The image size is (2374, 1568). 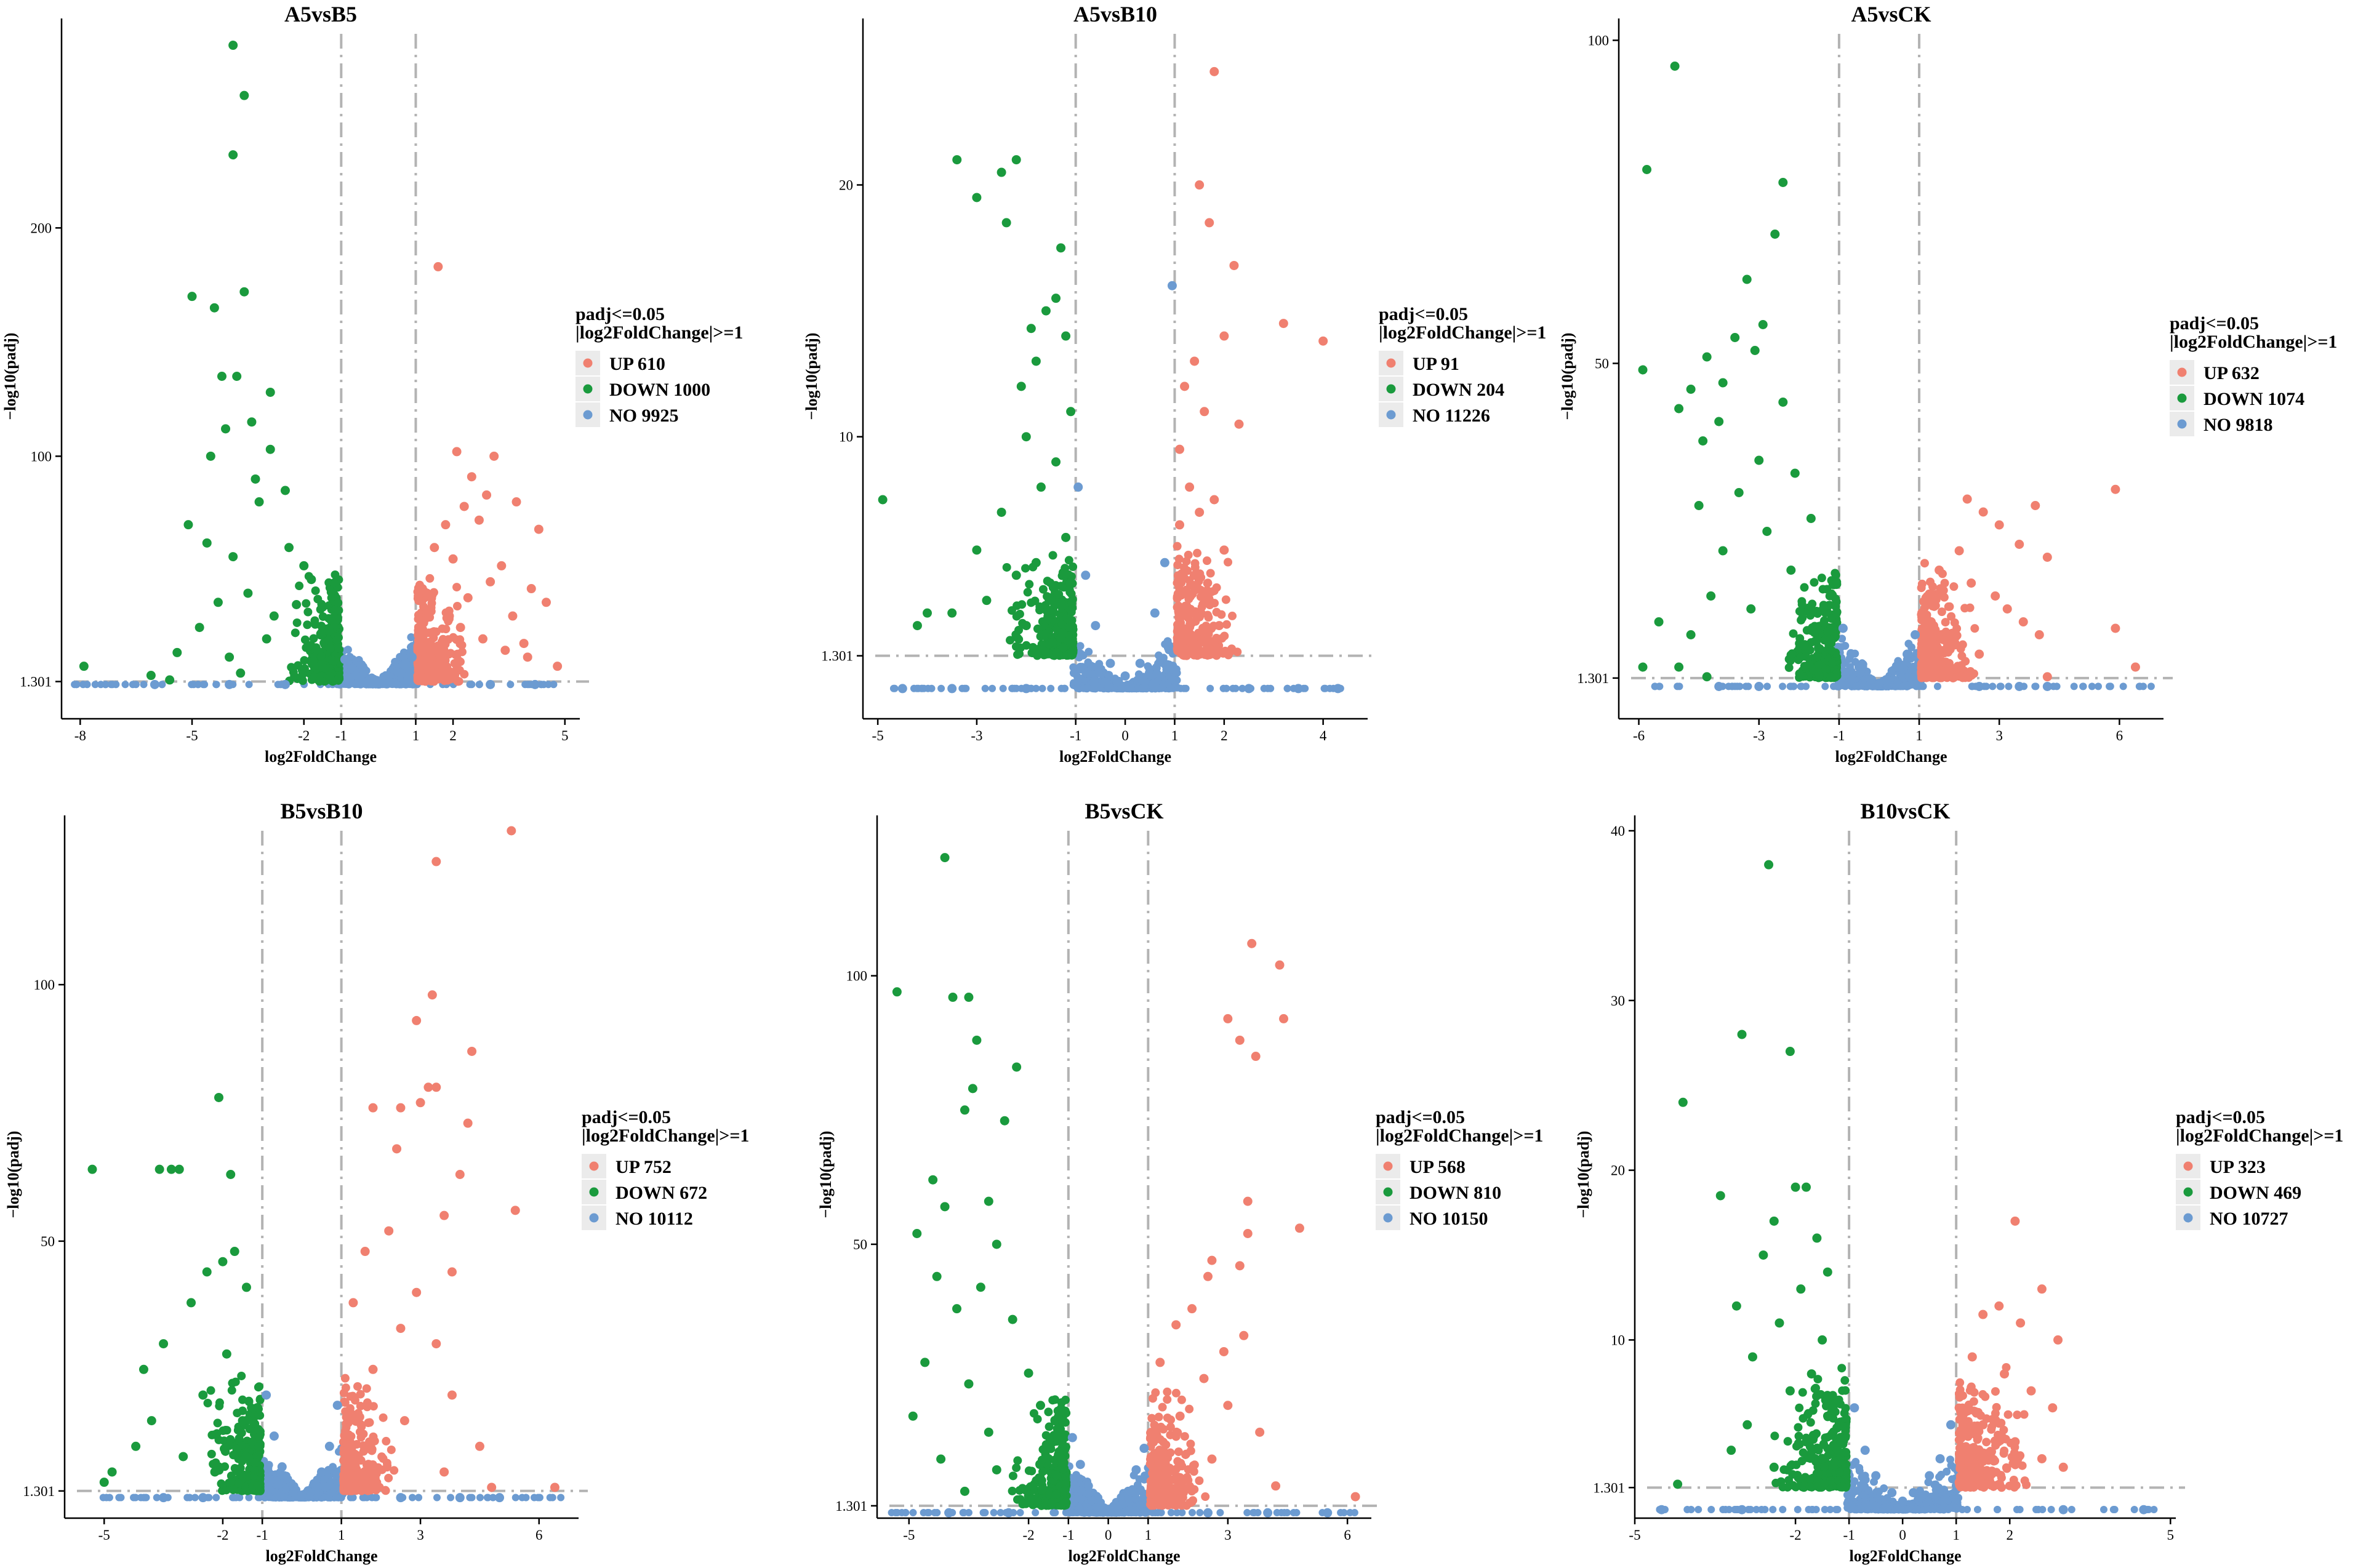 What do you see at coordinates (620, 314) in the screenshot?
I see `legend-title: padj<=0.05` at bounding box center [620, 314].